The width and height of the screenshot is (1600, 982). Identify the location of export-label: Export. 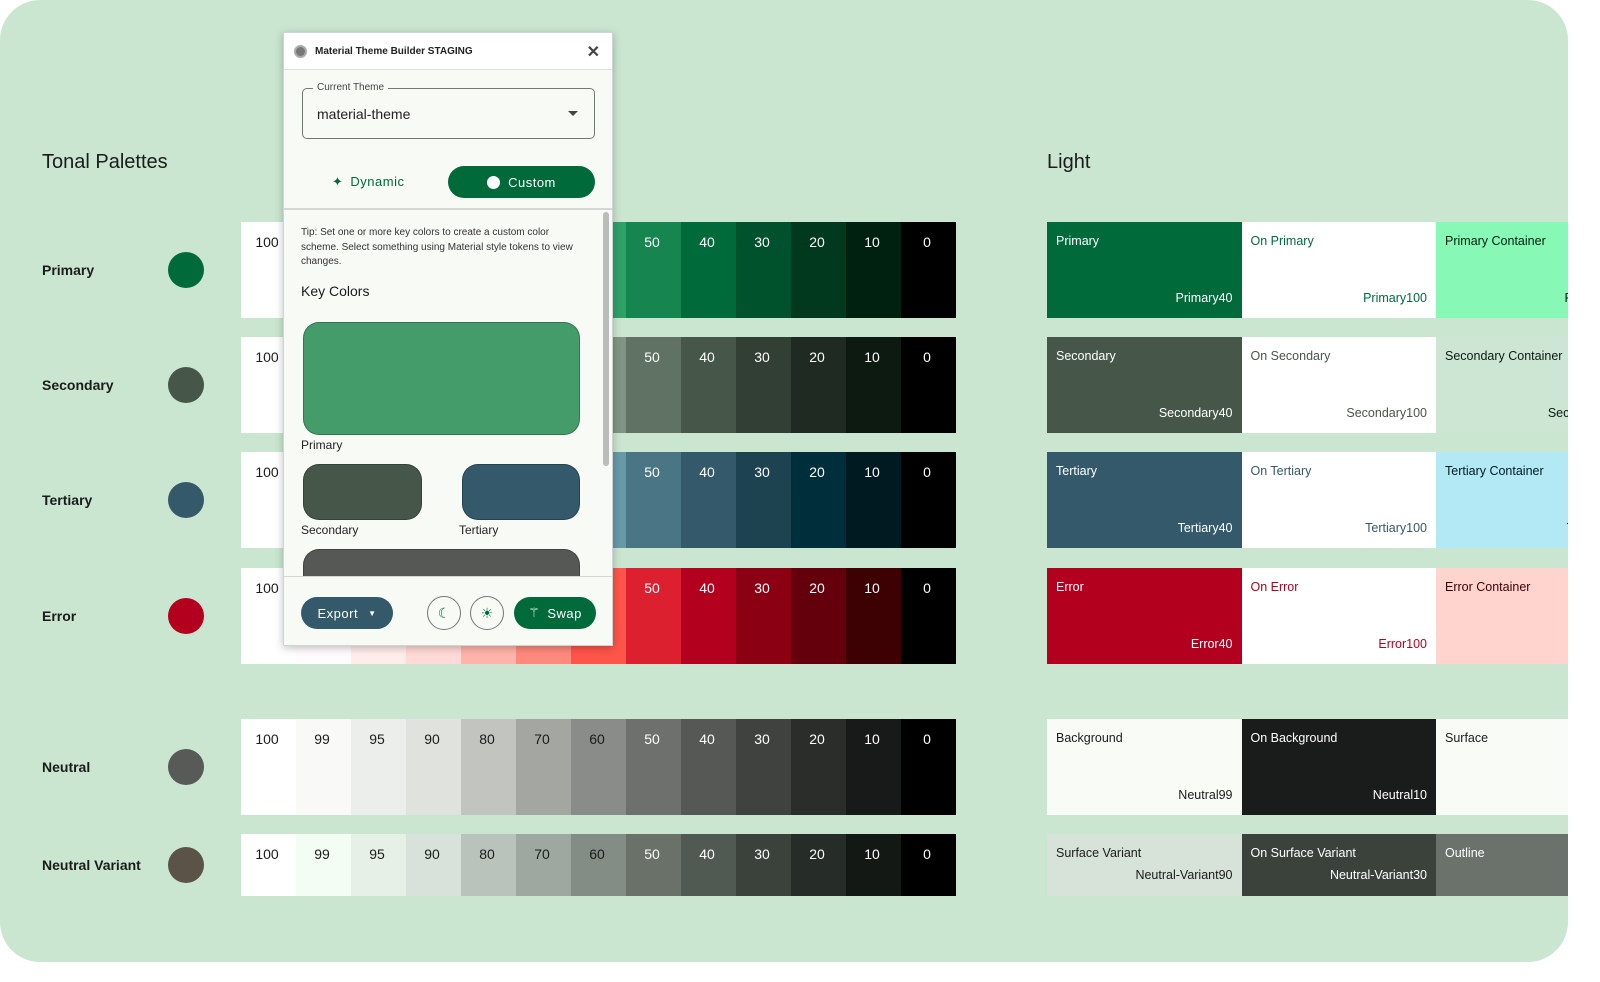
(338, 613).